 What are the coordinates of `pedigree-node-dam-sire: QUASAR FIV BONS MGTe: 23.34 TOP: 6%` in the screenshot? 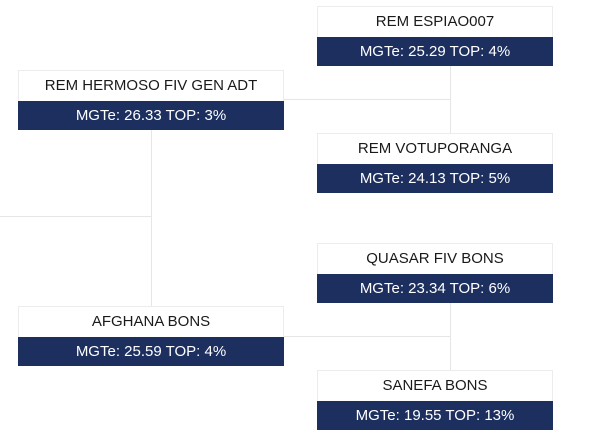 It's located at (435, 273).